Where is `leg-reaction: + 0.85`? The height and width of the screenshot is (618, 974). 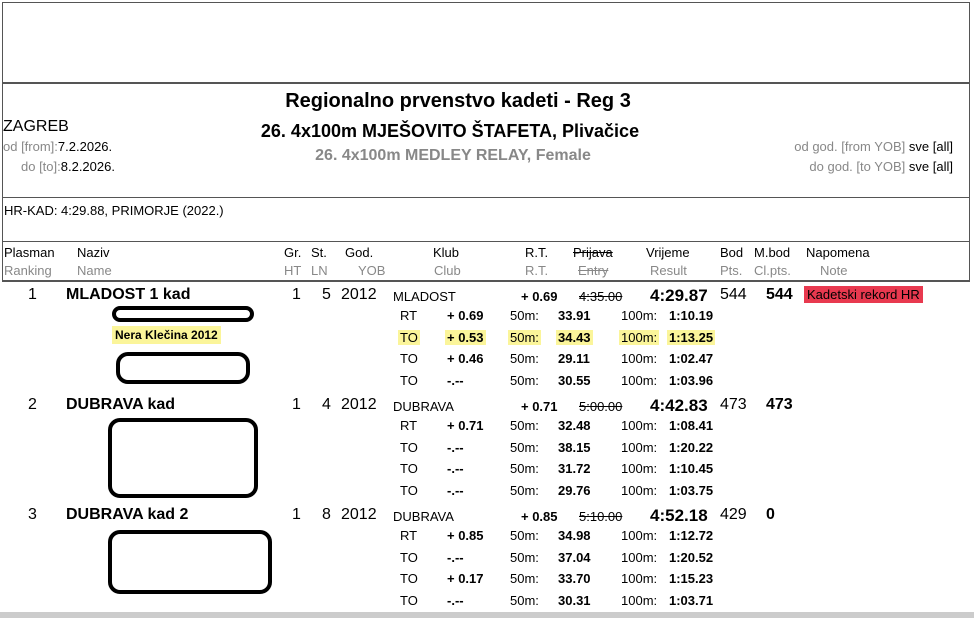
leg-reaction: + 0.85 is located at coordinates (465, 535).